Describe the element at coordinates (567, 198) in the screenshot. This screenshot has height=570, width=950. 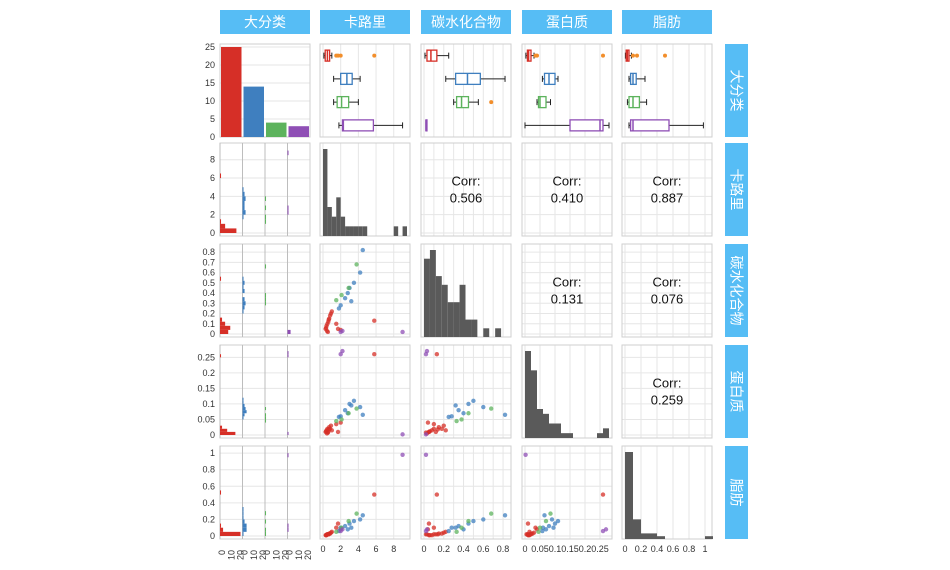
I see `correlation-value: 0.410` at that location.